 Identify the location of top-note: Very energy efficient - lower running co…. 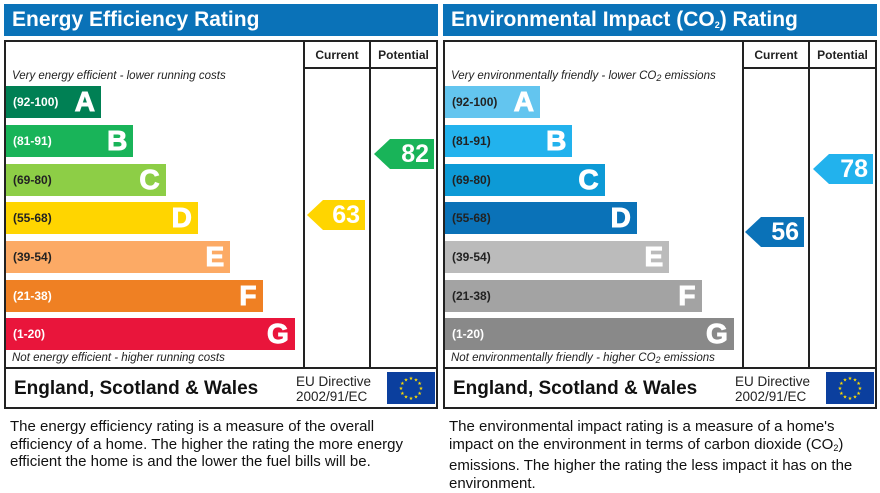
(119, 76).